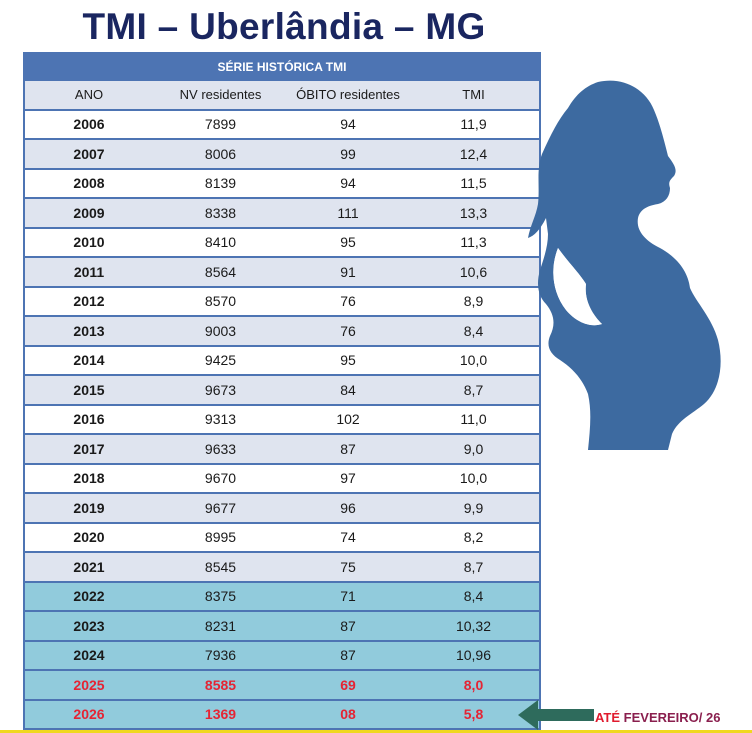 Image resolution: width=752 pixels, height=733 pixels. What do you see at coordinates (282, 242) in the screenshot?
I see `table-row: 2010 8410 95 11,3` at bounding box center [282, 242].